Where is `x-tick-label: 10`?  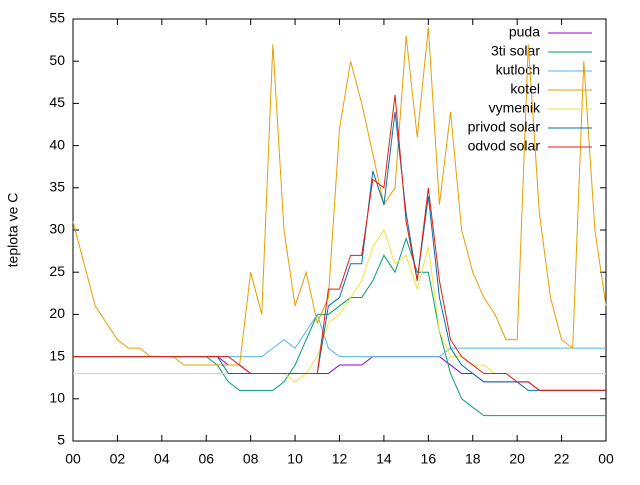 x-tick-label: 10 is located at coordinates (295, 459).